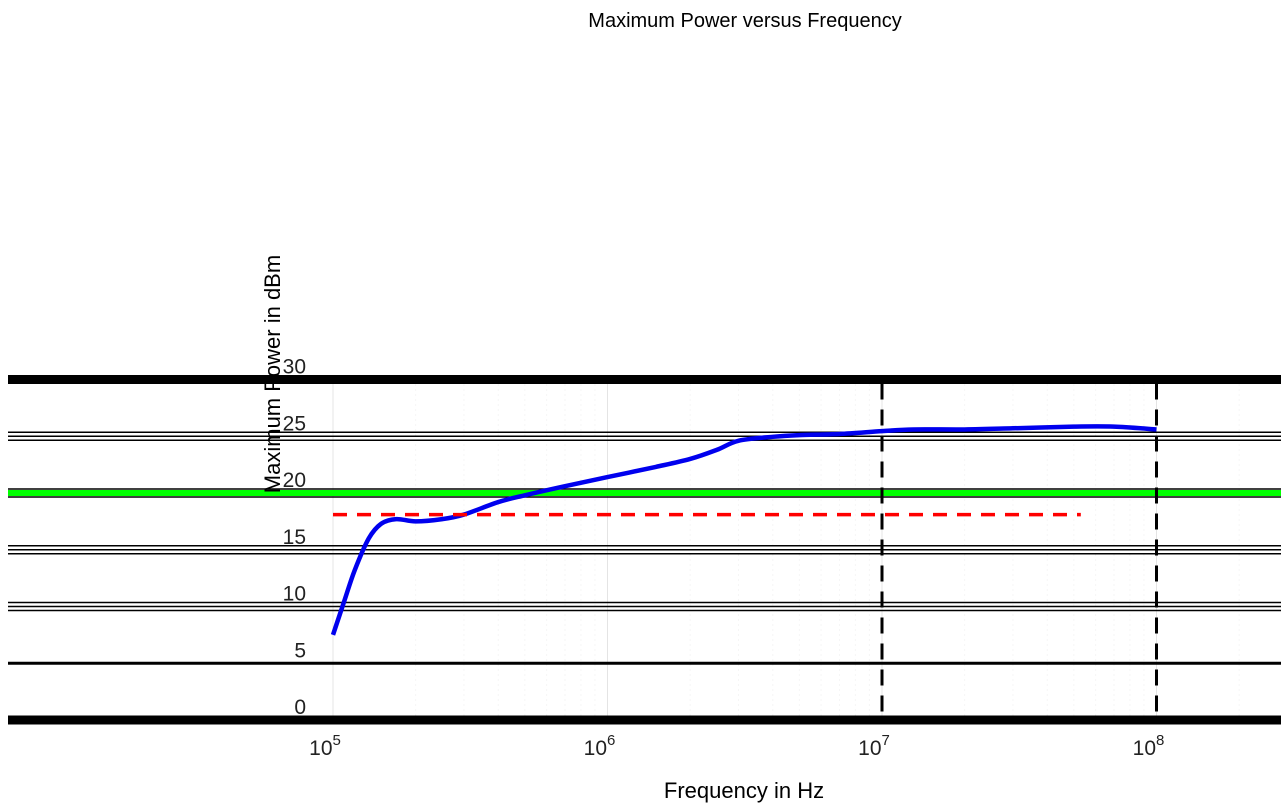  What do you see at coordinates (300, 707) in the screenshot?
I see `y-tick-label: 0` at bounding box center [300, 707].